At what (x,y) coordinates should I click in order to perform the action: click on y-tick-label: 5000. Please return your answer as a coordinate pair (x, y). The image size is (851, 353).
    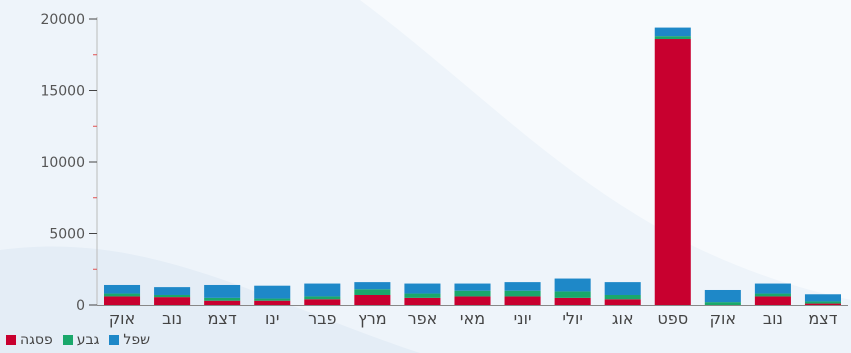
    Looking at the image, I should click on (67, 235).